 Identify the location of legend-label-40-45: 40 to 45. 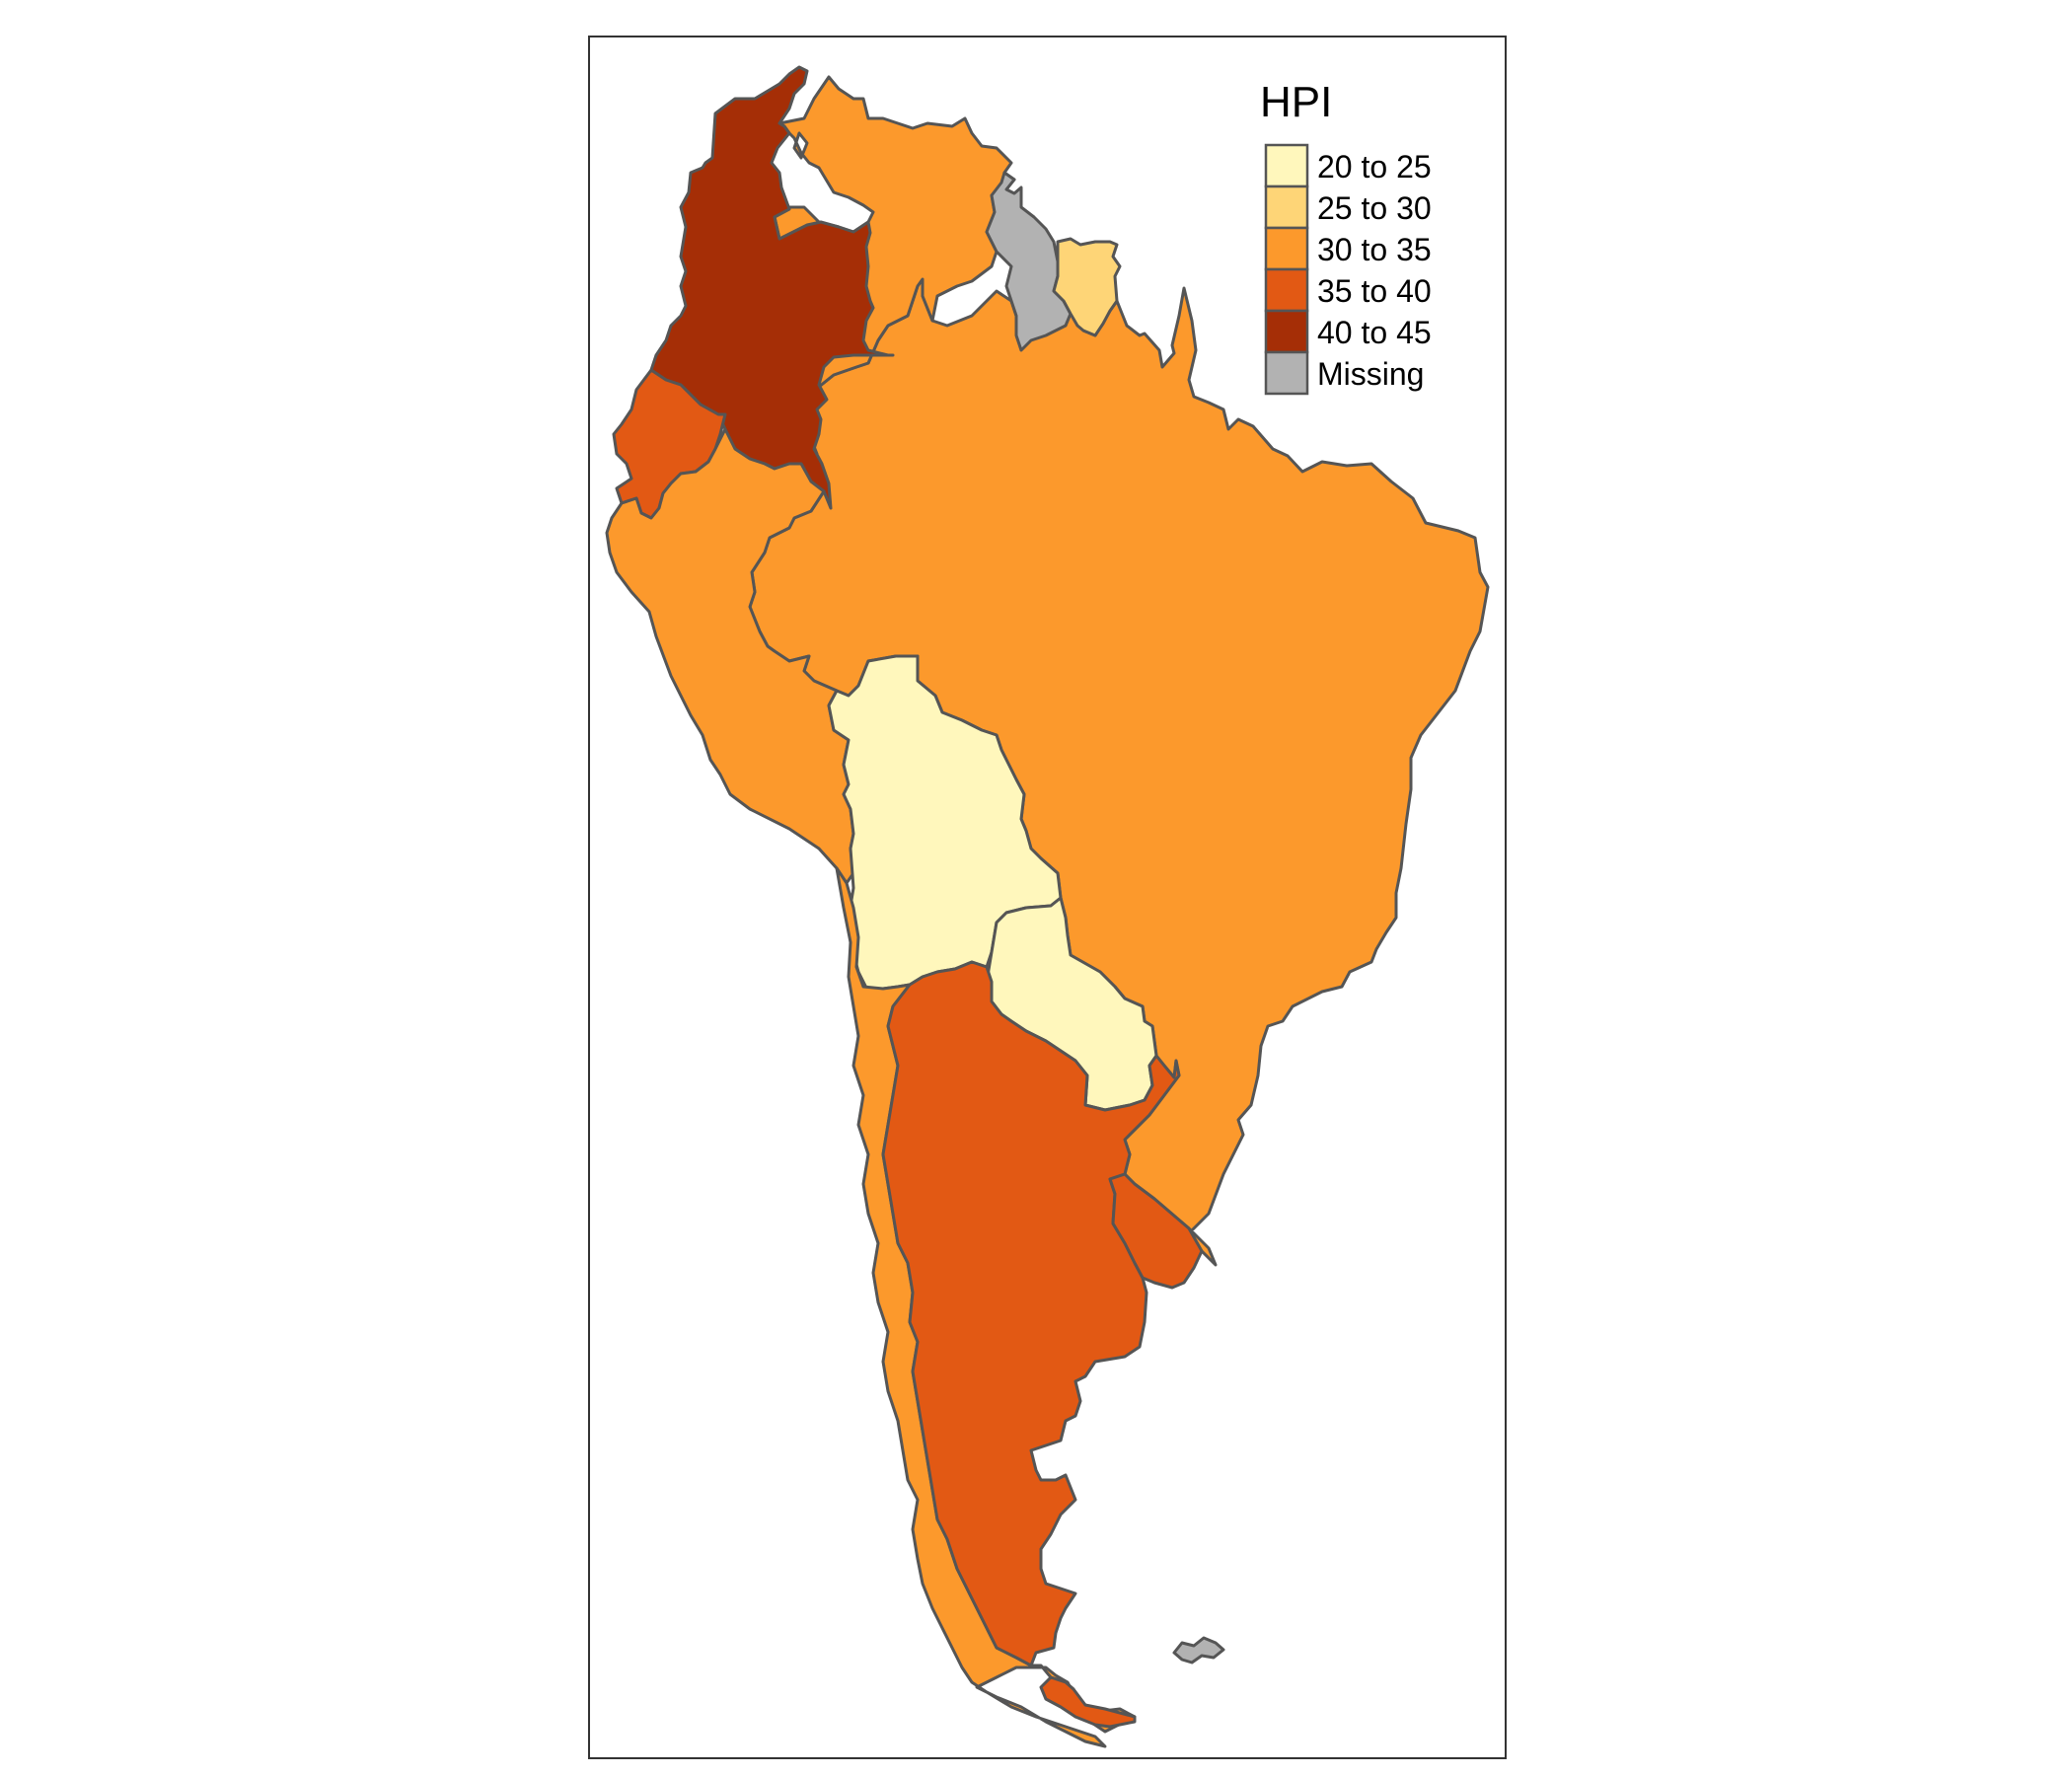
(1374, 333).